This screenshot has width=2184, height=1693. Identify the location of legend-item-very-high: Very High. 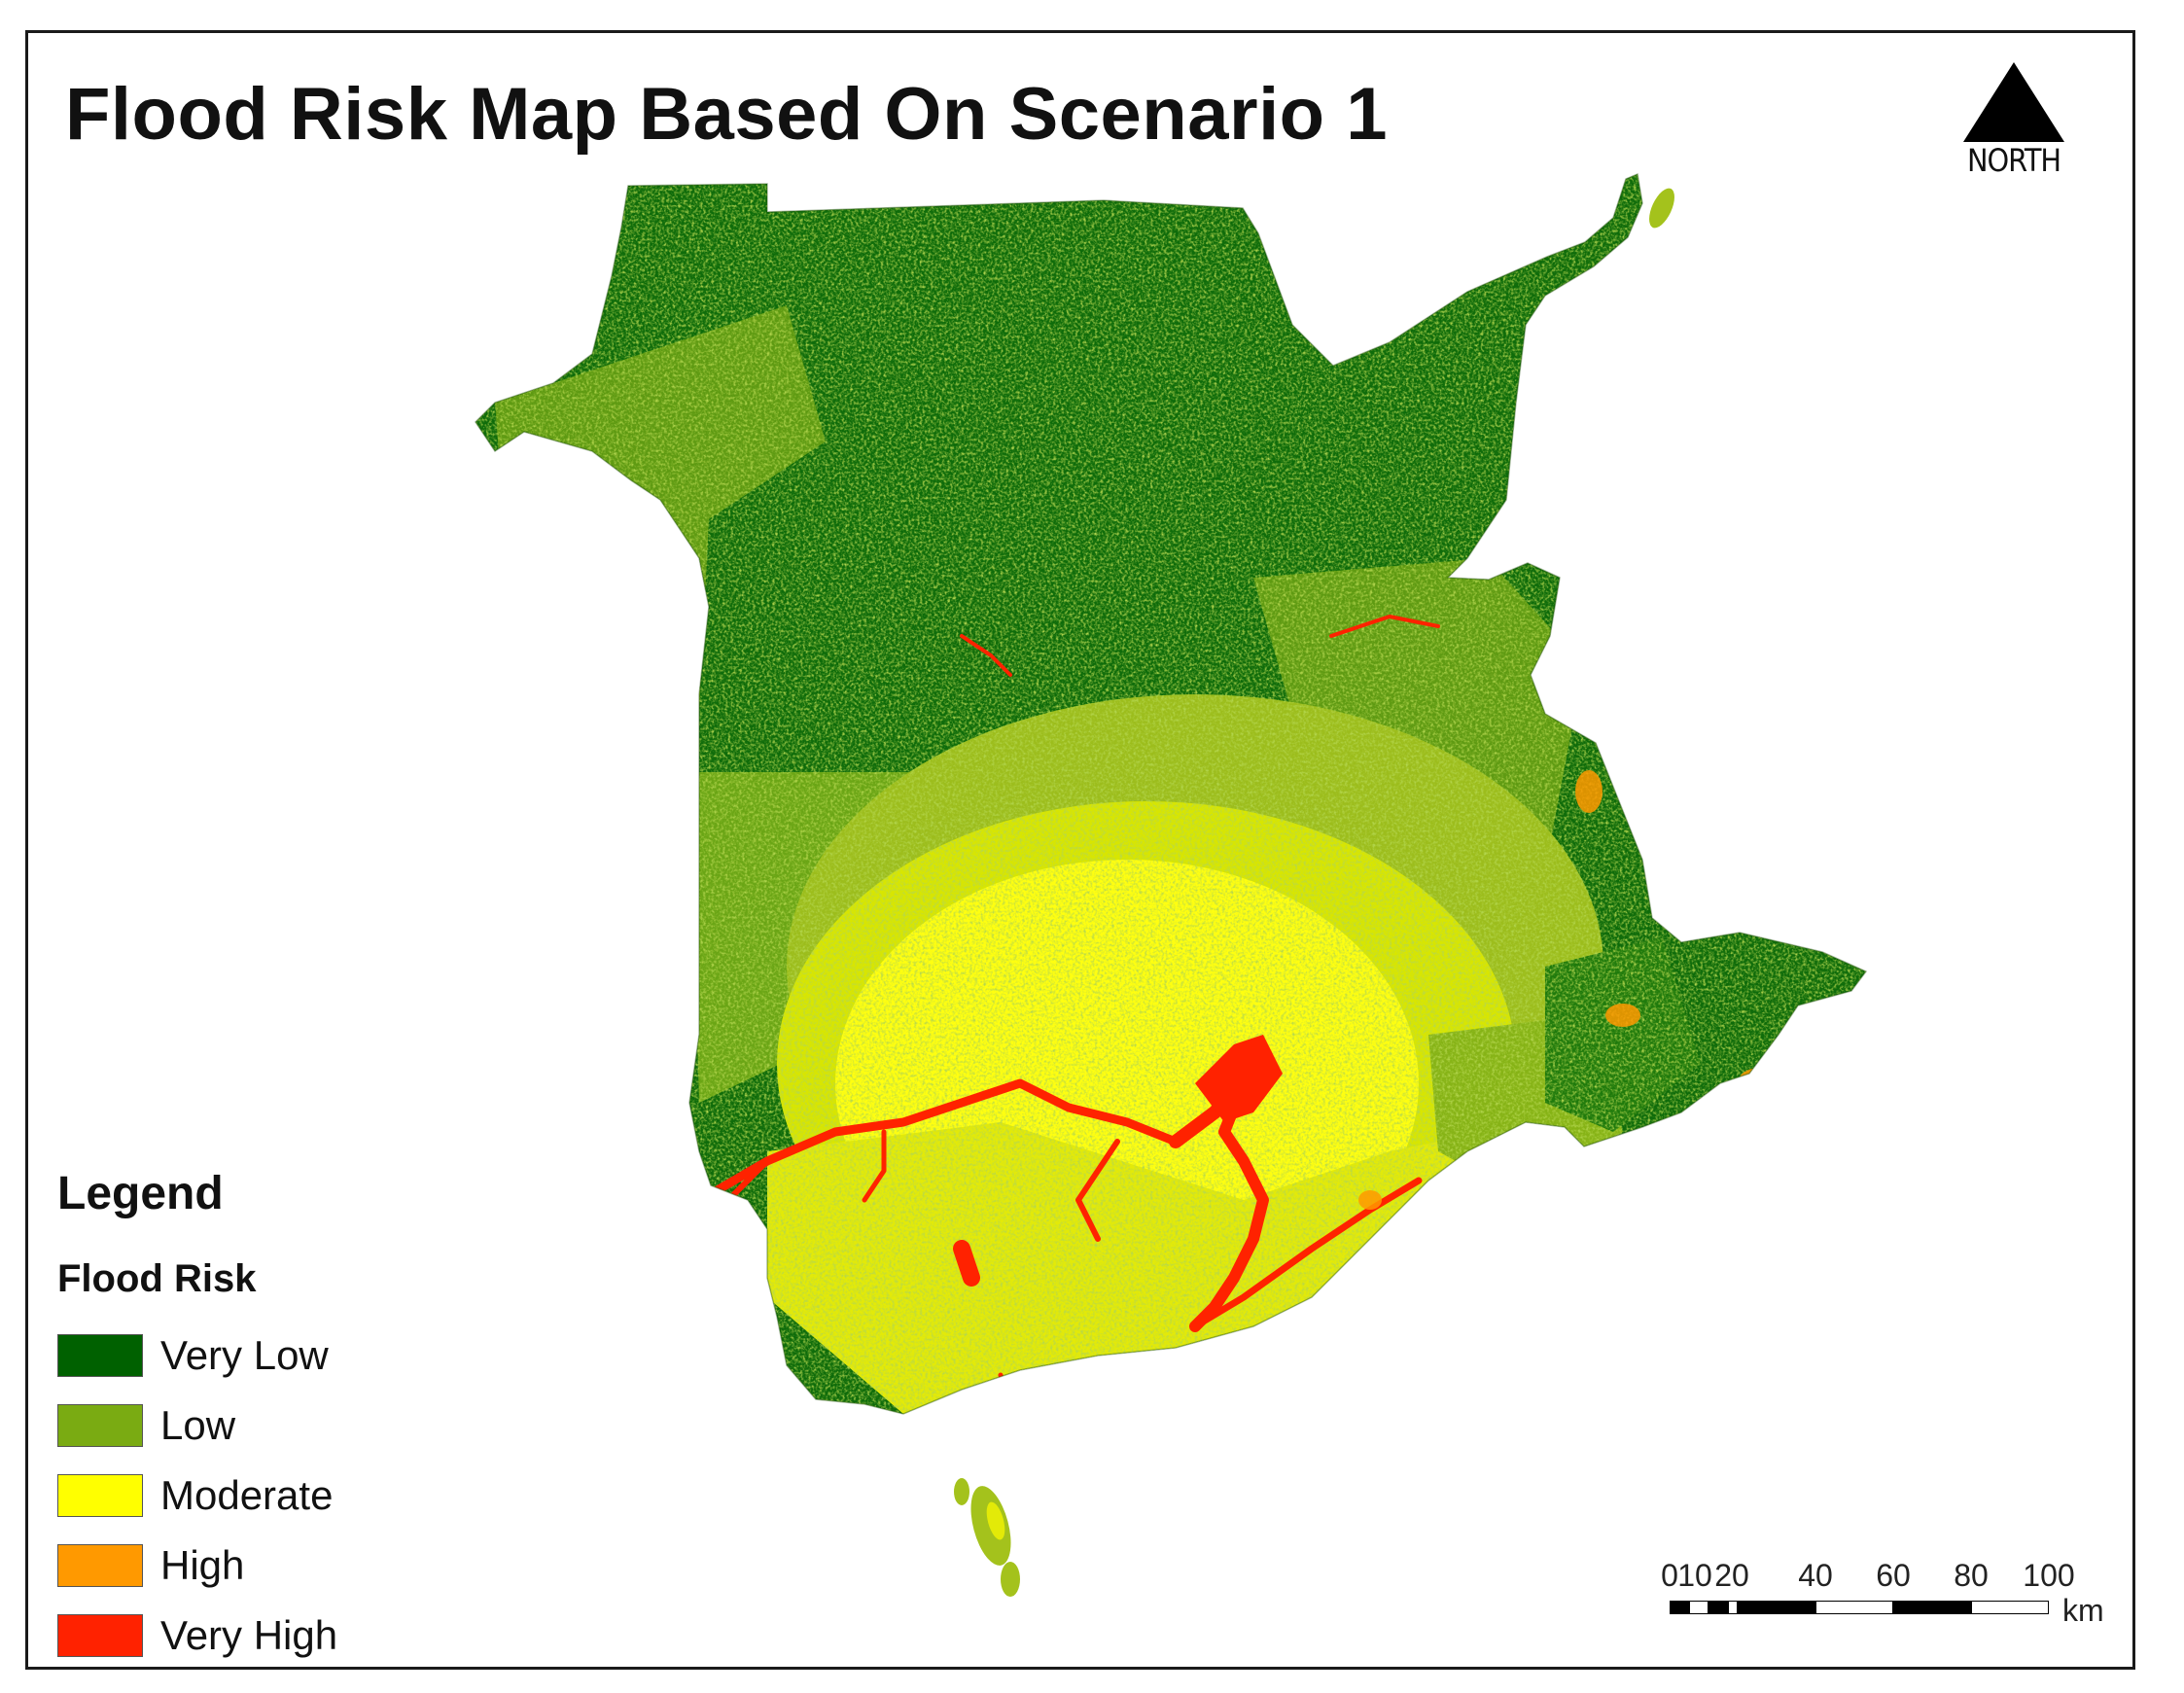
(197, 1634).